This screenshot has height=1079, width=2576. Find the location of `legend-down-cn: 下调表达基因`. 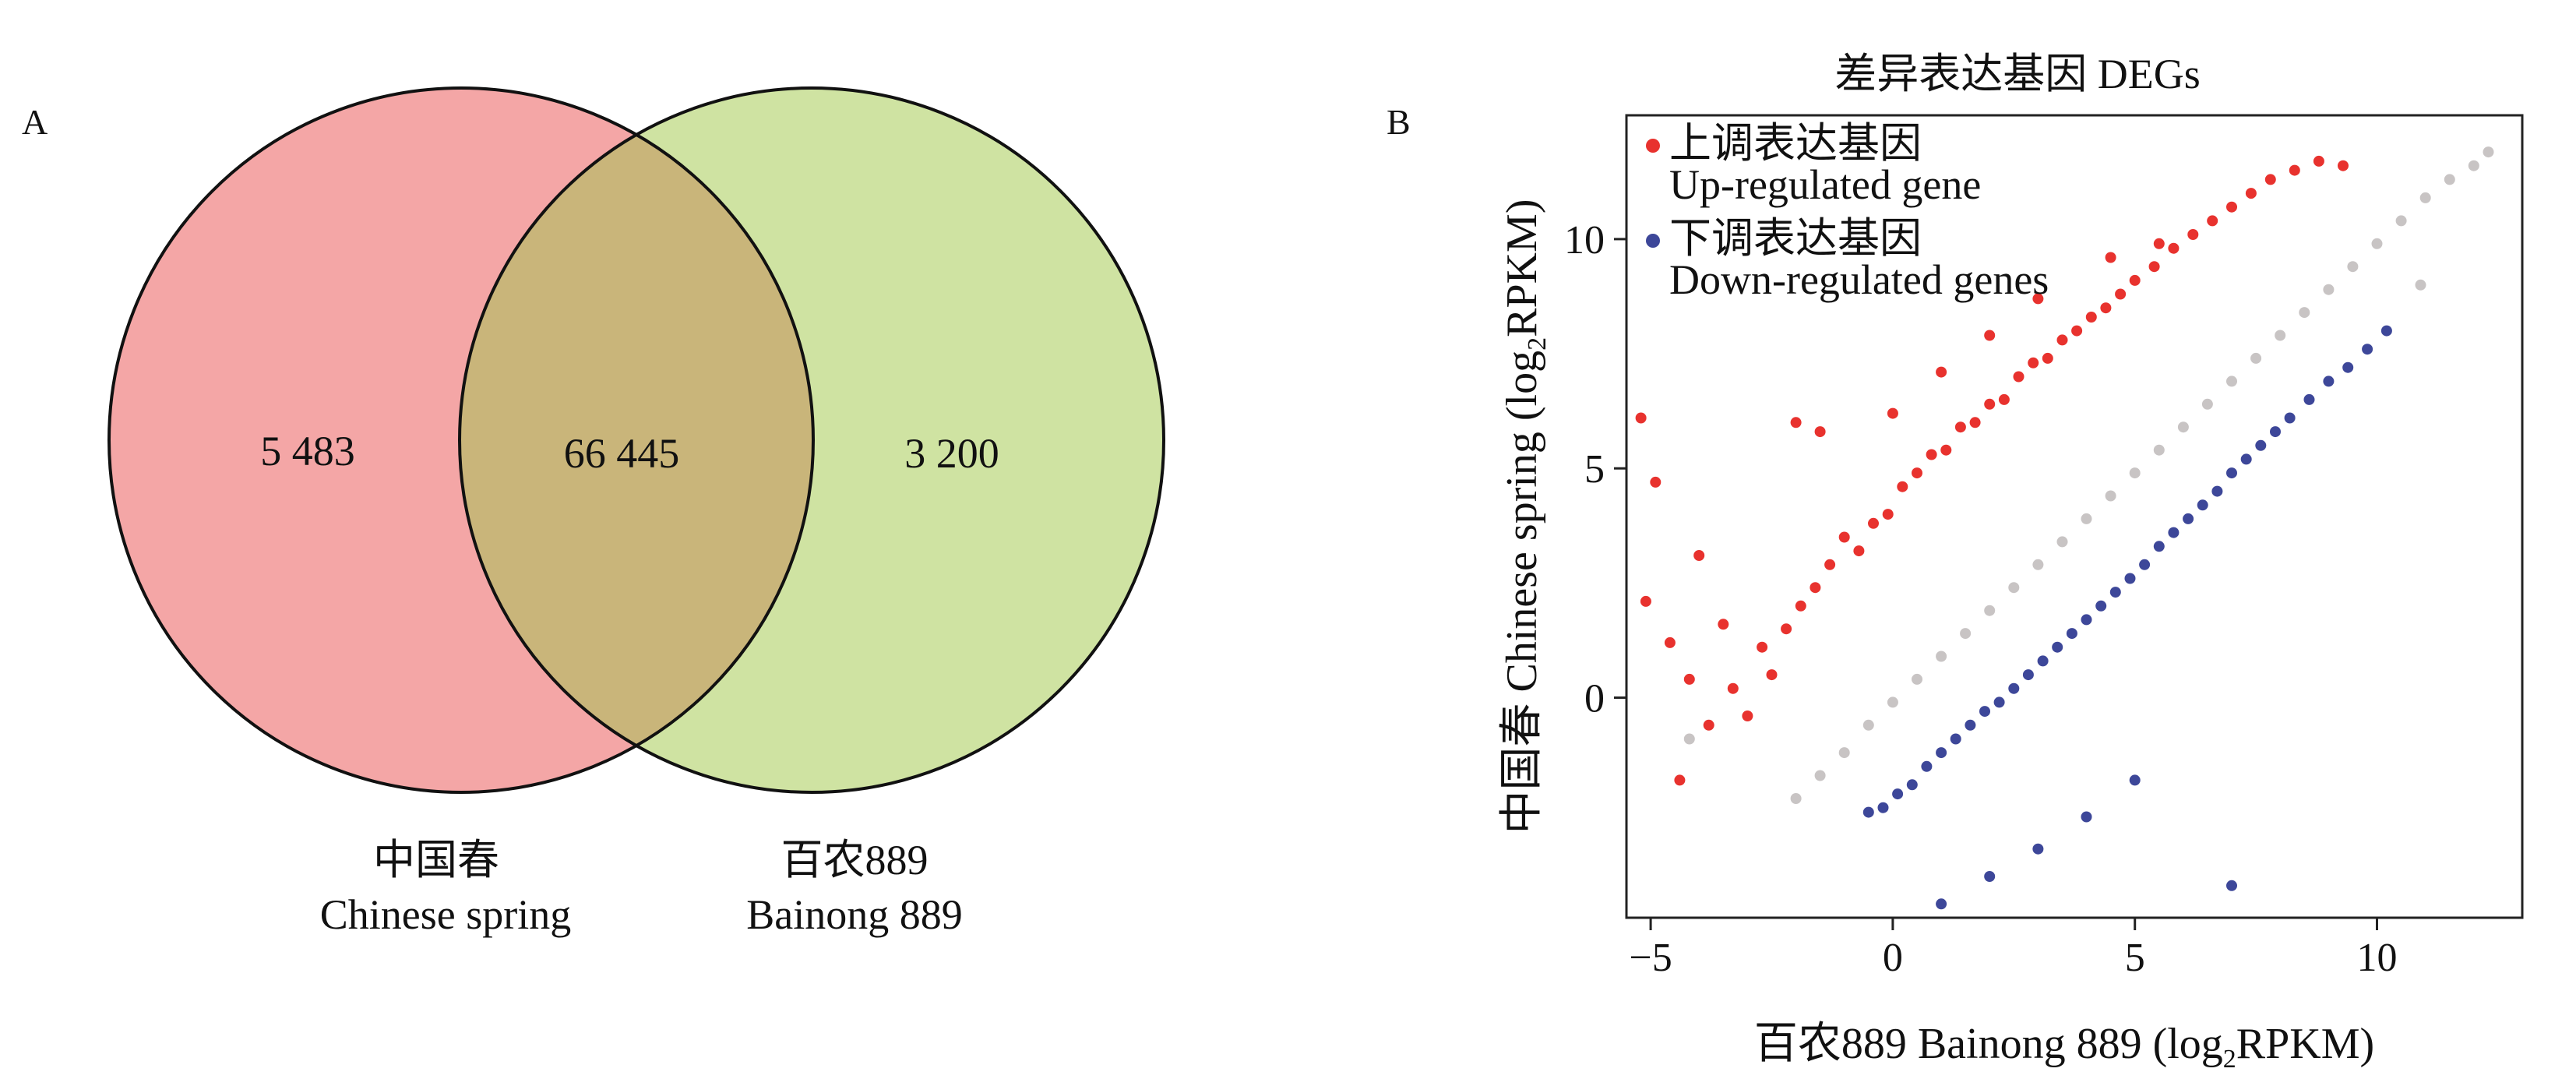

legend-down-cn: 下调表达基因 is located at coordinates (1795, 238).